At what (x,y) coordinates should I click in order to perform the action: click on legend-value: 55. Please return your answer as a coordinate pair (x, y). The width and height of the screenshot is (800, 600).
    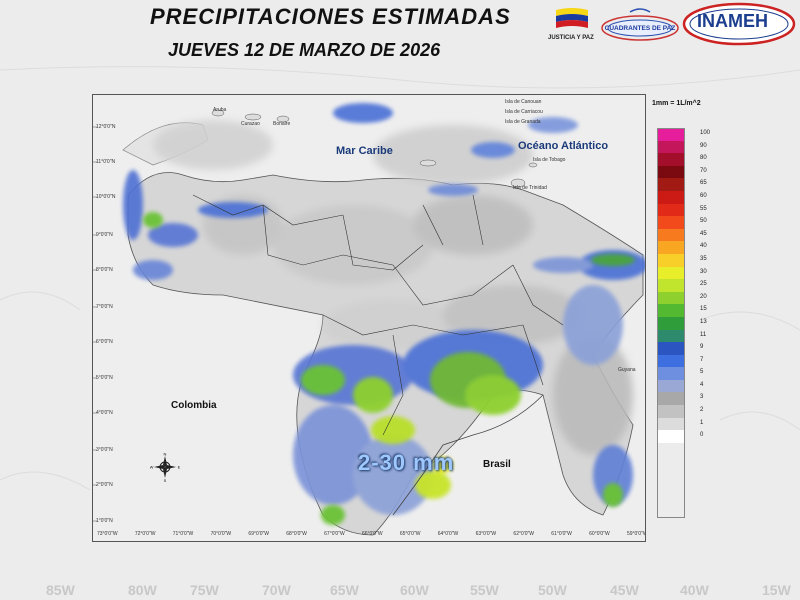
    Looking at the image, I should click on (703, 208).